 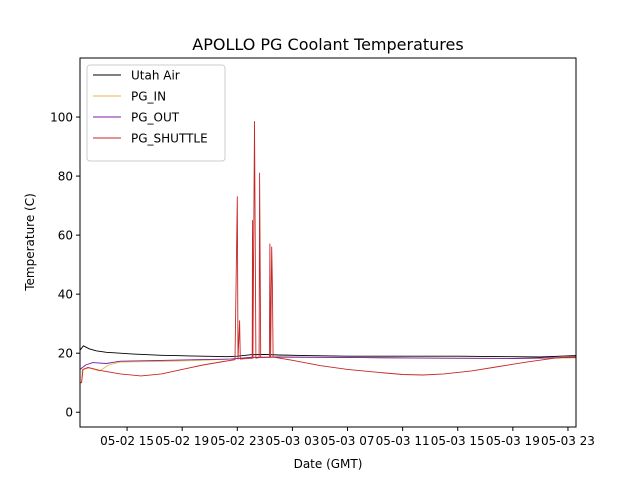 I want to click on x-tick-label: 05-03 11, so click(x=403, y=441).